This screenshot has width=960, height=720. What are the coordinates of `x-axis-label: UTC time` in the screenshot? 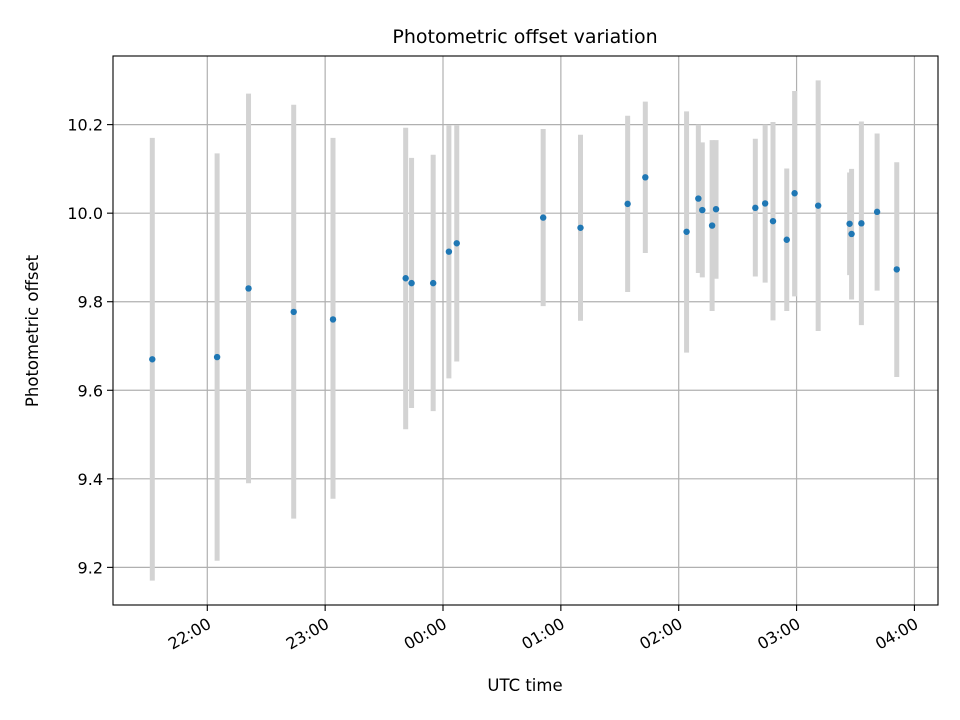 It's located at (524, 685).